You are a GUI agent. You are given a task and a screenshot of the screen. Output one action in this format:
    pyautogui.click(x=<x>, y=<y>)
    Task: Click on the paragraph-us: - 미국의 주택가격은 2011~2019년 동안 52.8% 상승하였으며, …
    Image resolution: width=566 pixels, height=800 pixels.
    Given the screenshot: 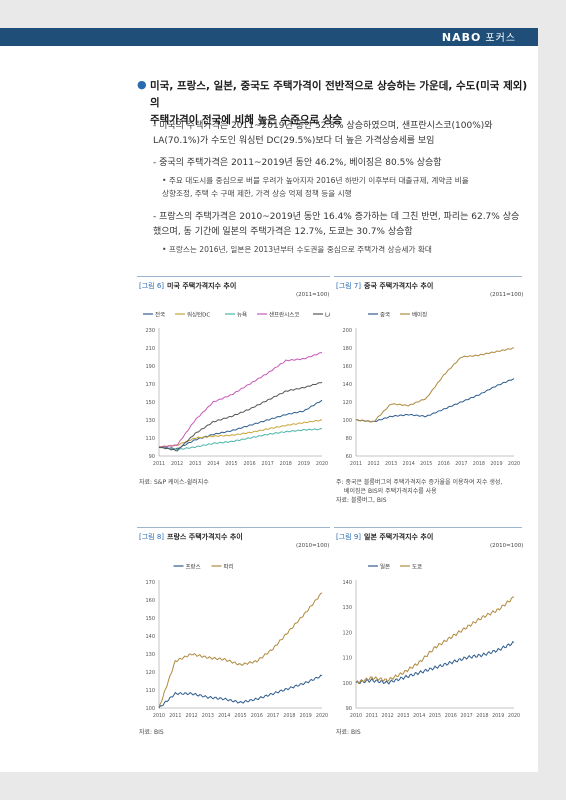 What is the action you would take?
    pyautogui.click(x=323, y=133)
    